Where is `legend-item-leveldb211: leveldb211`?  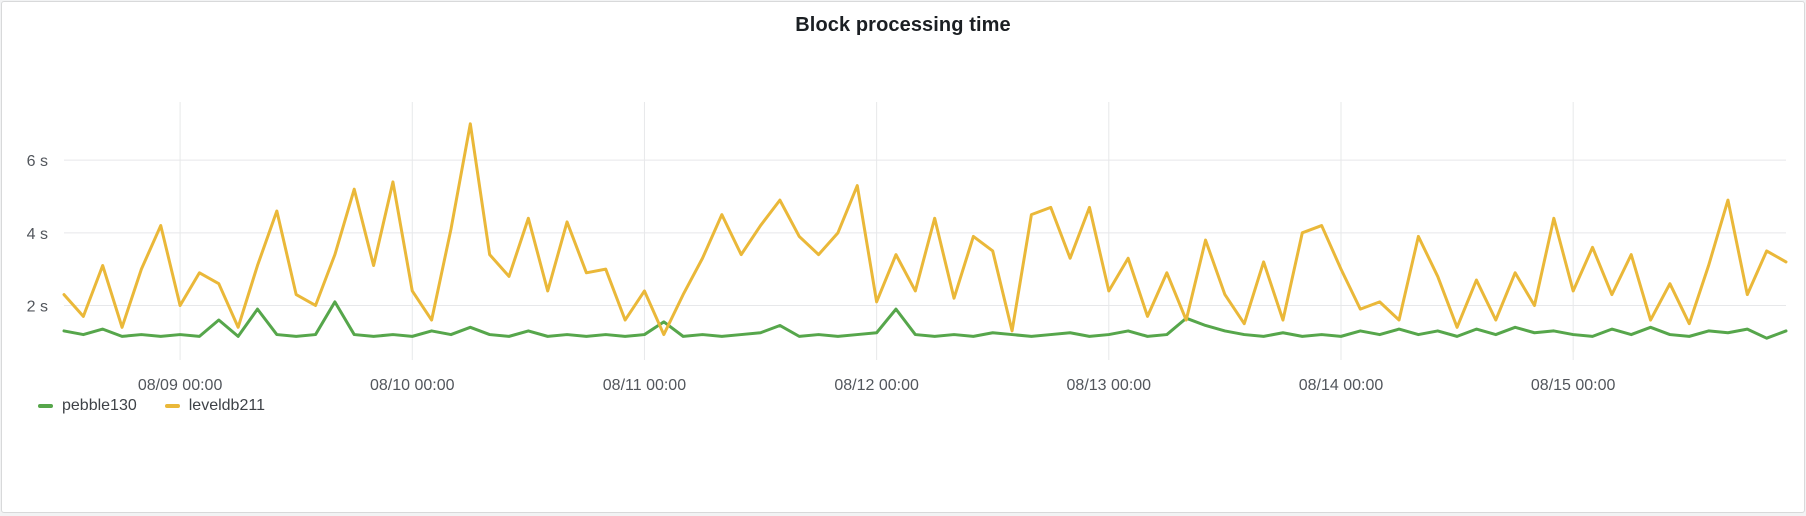 legend-item-leveldb211: leveldb211 is located at coordinates (215, 406).